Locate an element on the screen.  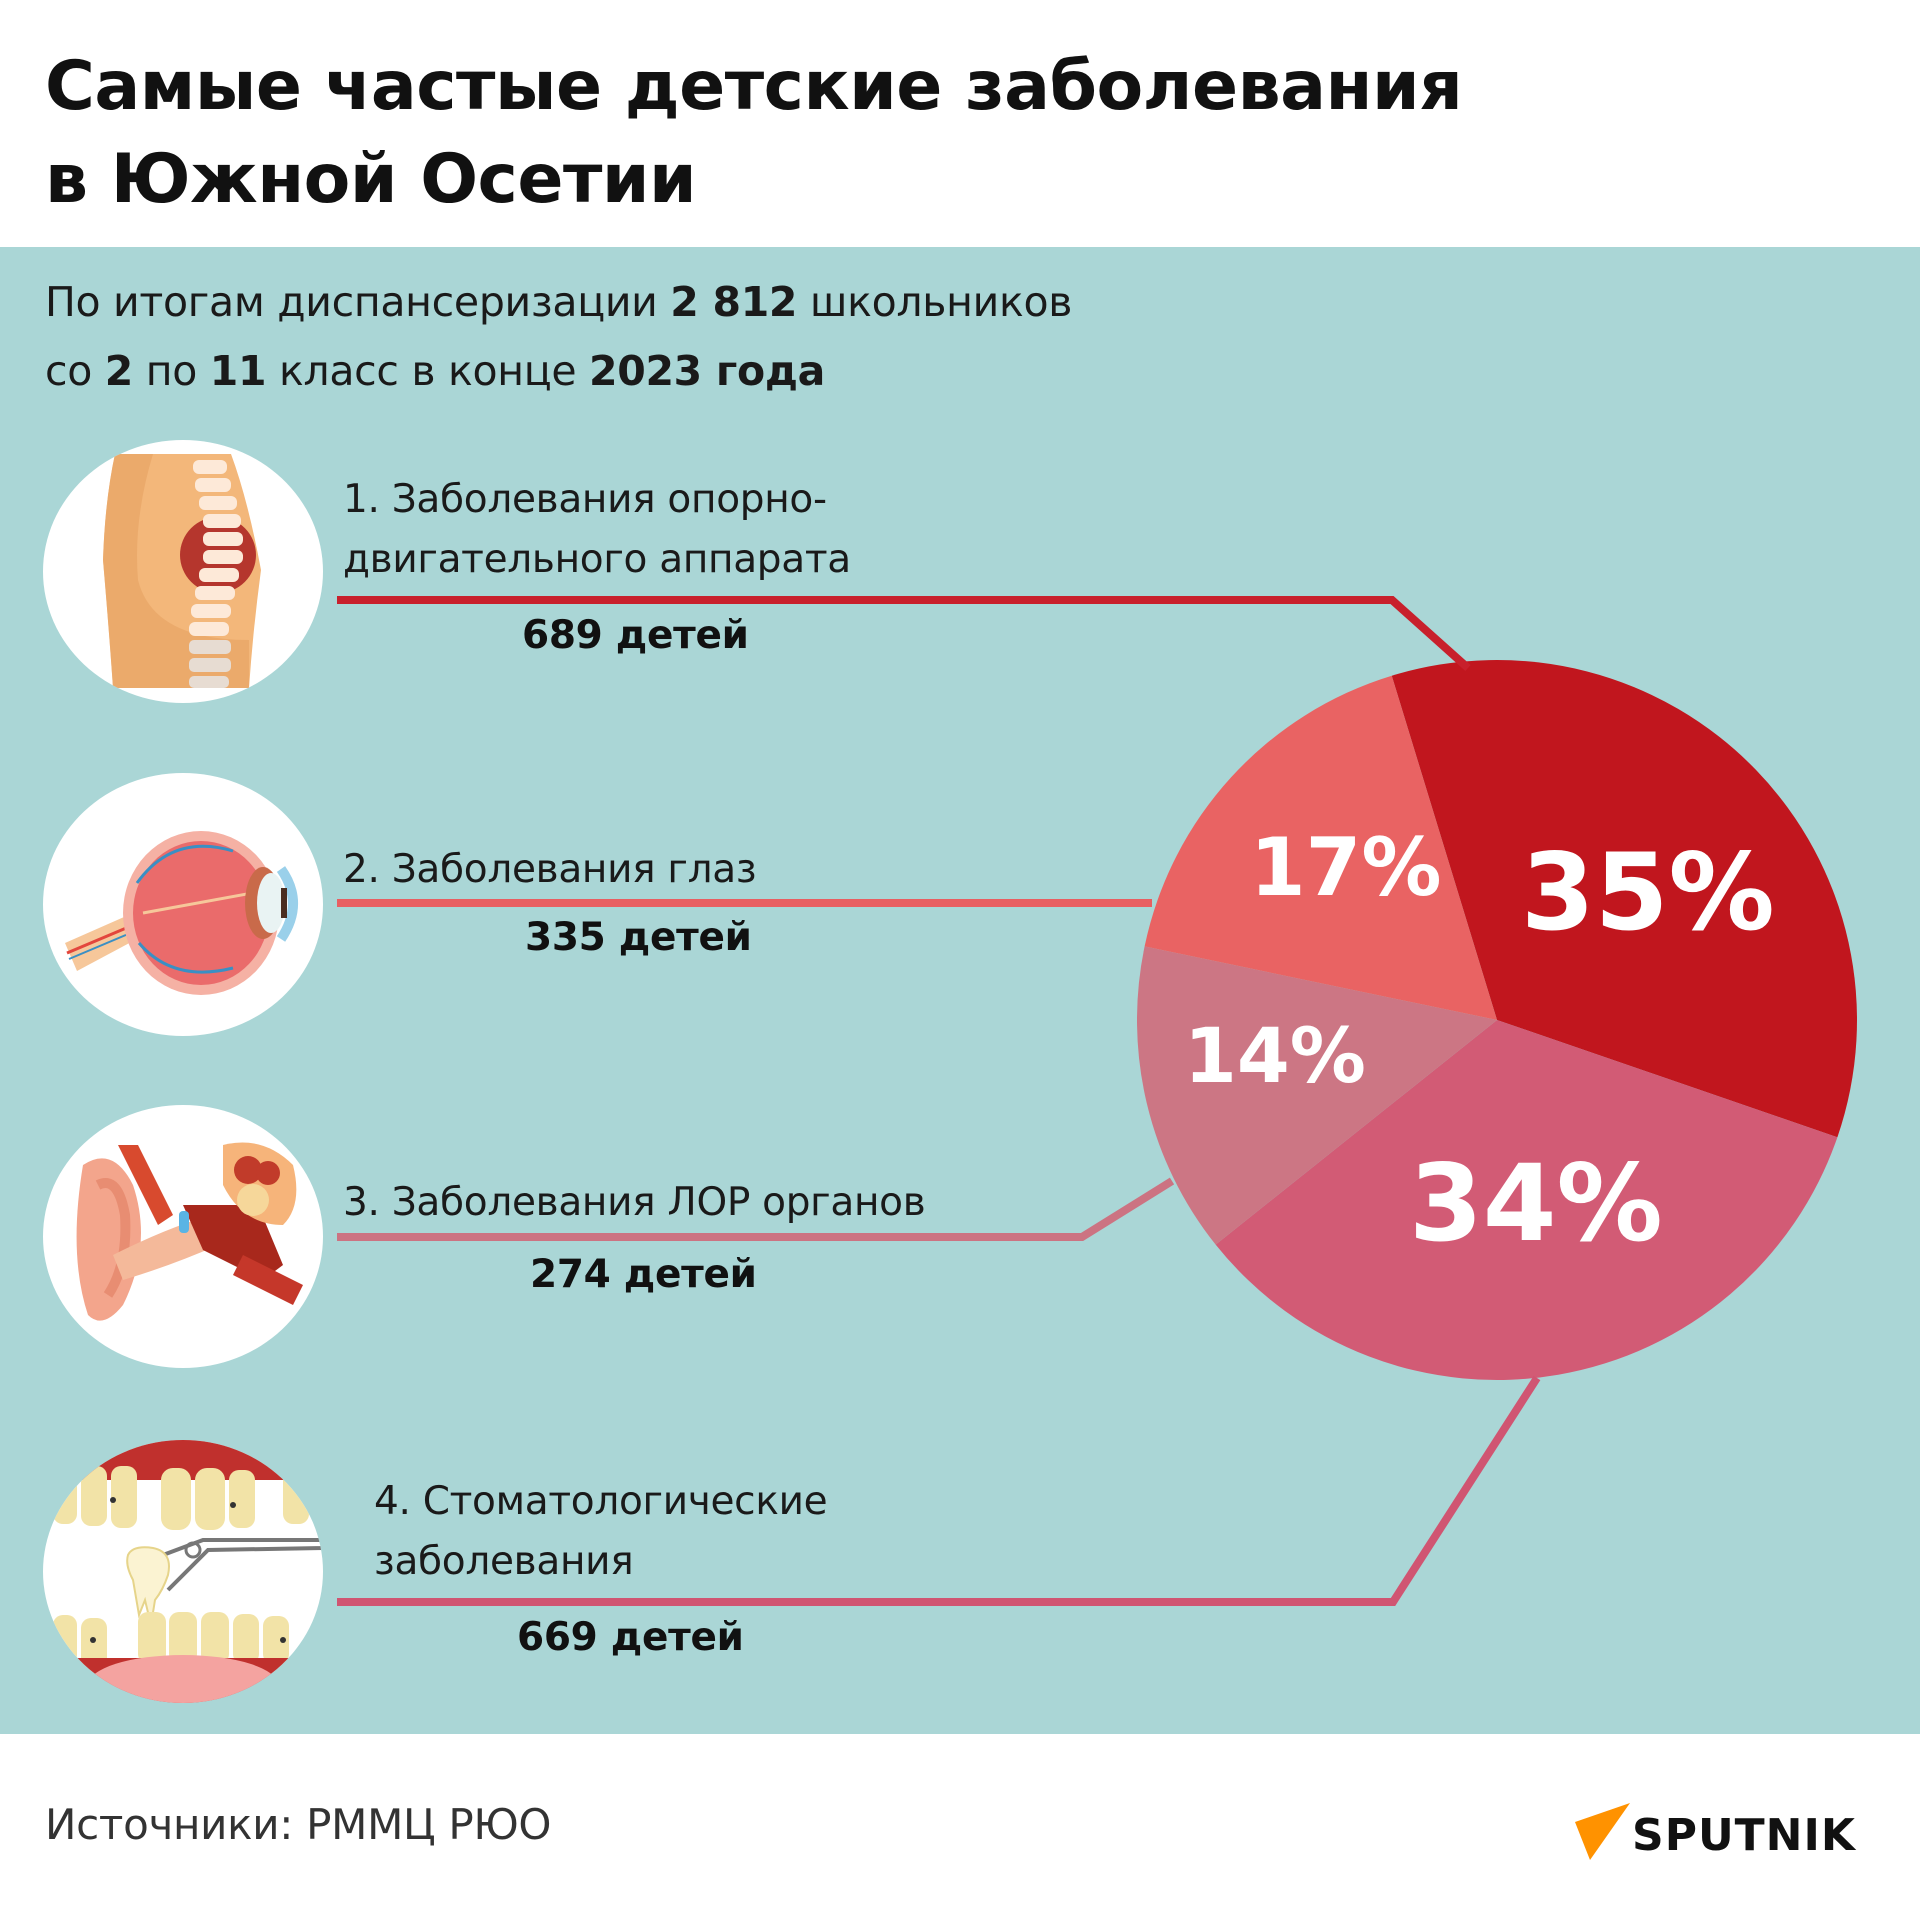
title-line-2: в Южной Осетии is located at coordinates (371, 179).